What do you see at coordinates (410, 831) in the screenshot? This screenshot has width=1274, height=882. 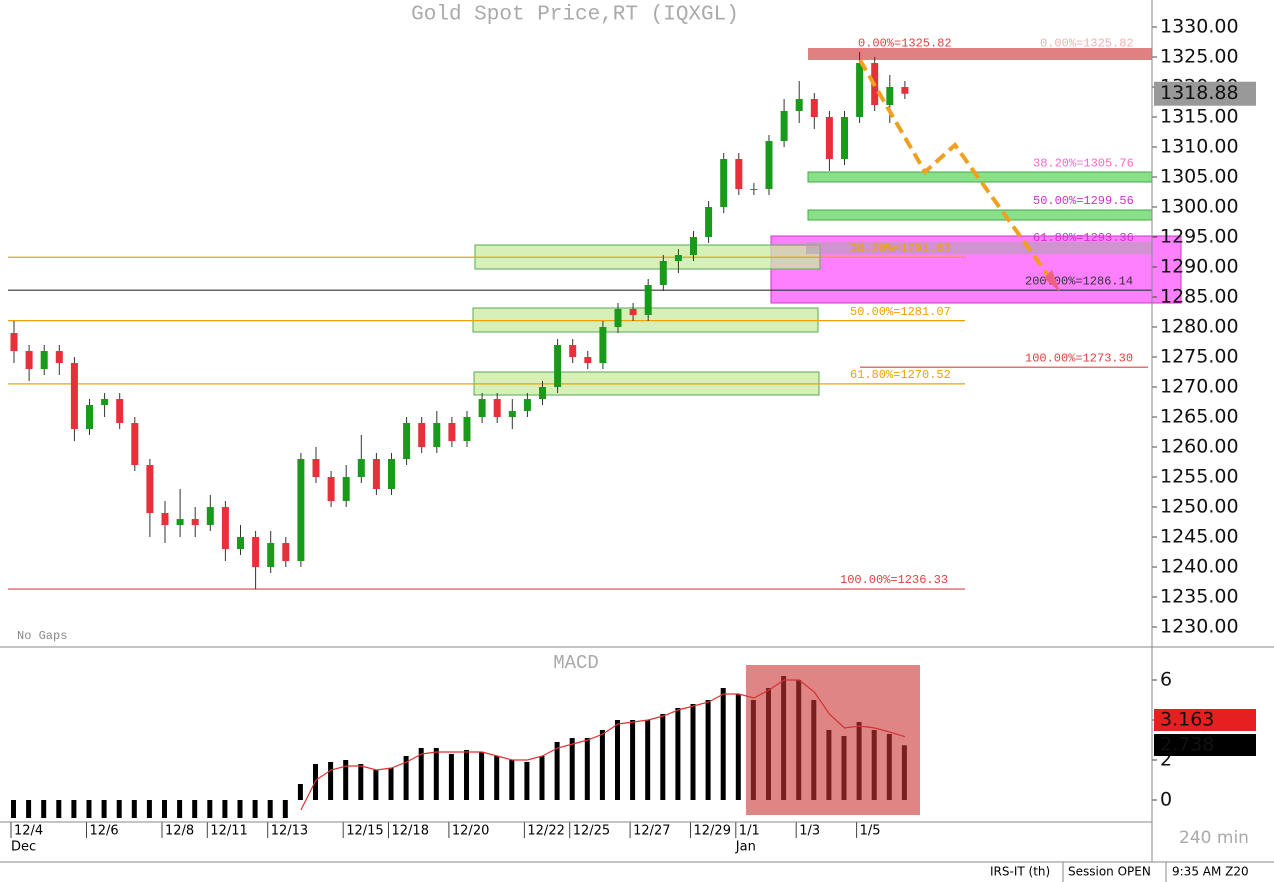 I see `x-tick-label: 12/18` at bounding box center [410, 831].